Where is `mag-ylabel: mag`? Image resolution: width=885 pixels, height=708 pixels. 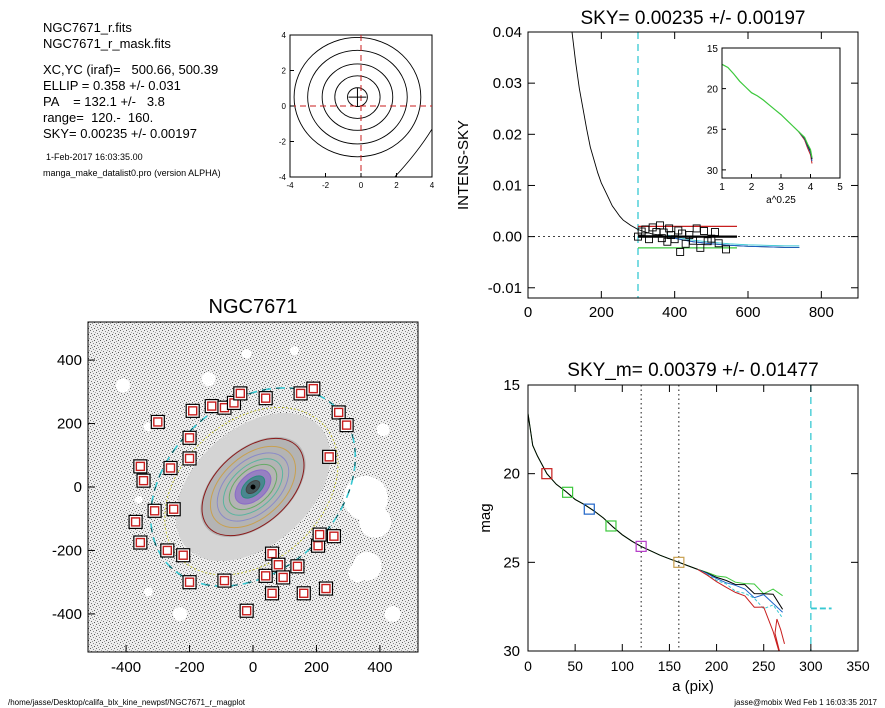
mag-ylabel: mag is located at coordinates (485, 517).